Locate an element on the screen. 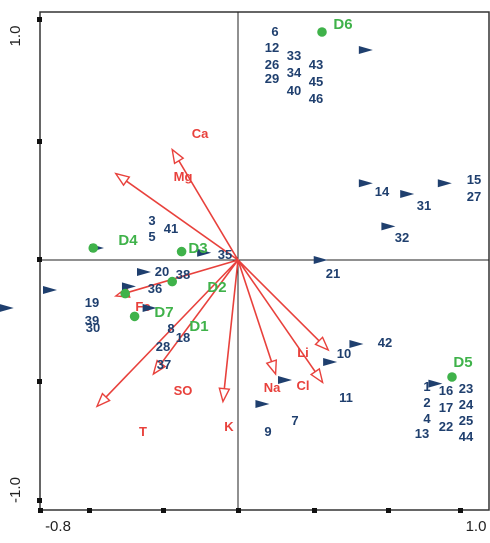  site-label: 7 is located at coordinates (294, 420).